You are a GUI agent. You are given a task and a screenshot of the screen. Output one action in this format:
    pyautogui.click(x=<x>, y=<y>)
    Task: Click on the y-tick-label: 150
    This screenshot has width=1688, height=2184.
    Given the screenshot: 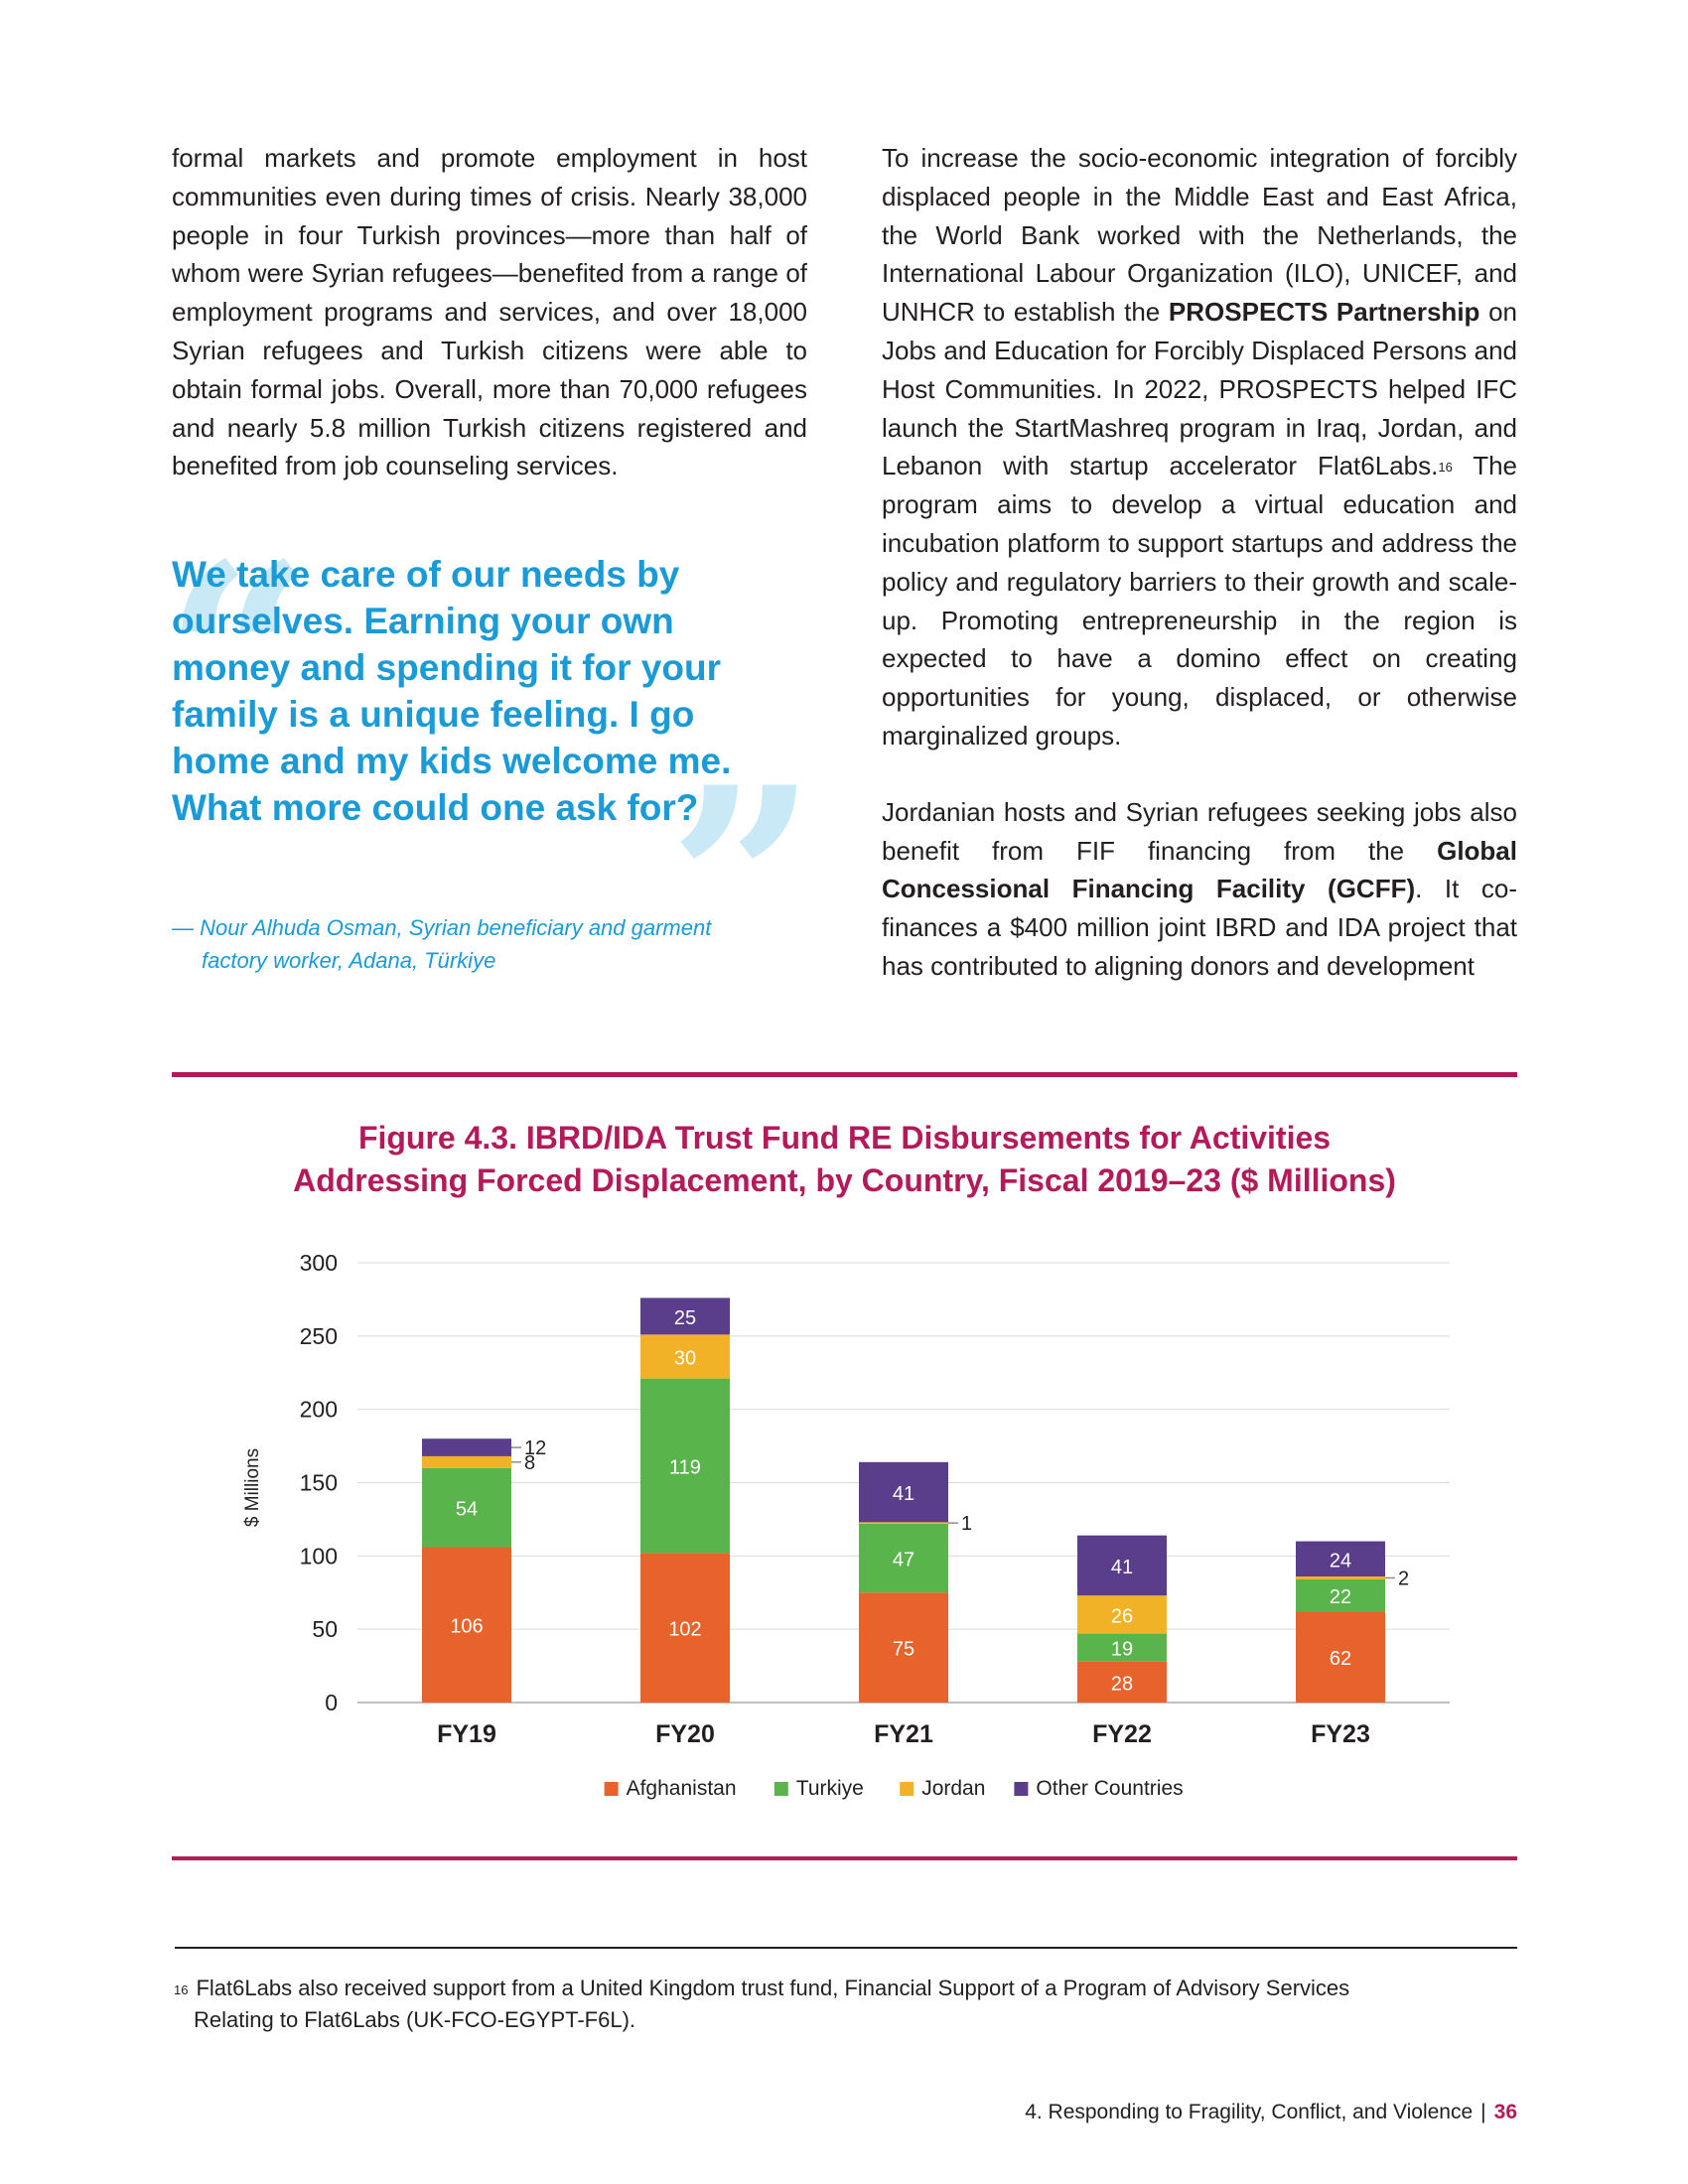 What is the action you would take?
    pyautogui.click(x=319, y=1483)
    